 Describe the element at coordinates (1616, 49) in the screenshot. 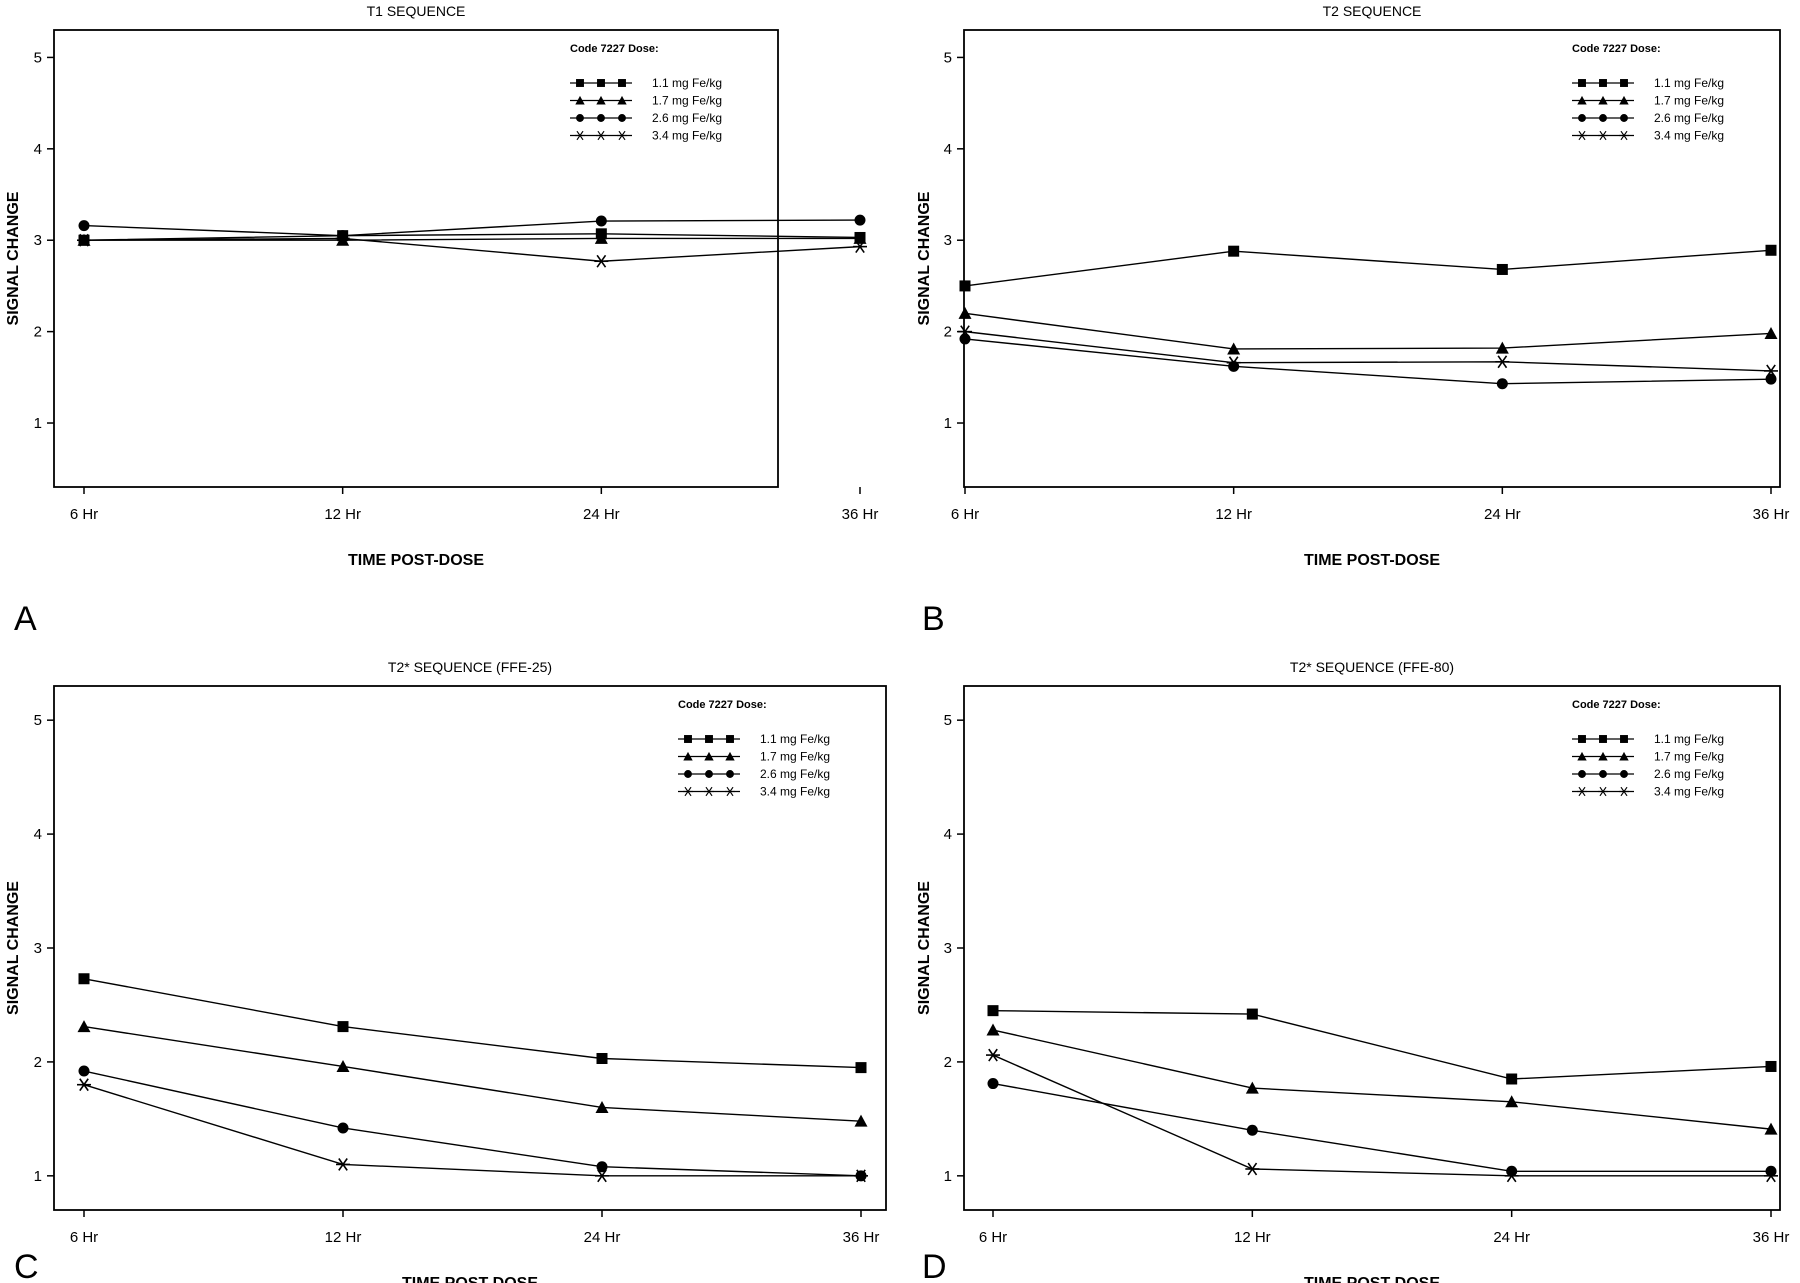

I see `legend-title: Code 7227 Dose:` at that location.